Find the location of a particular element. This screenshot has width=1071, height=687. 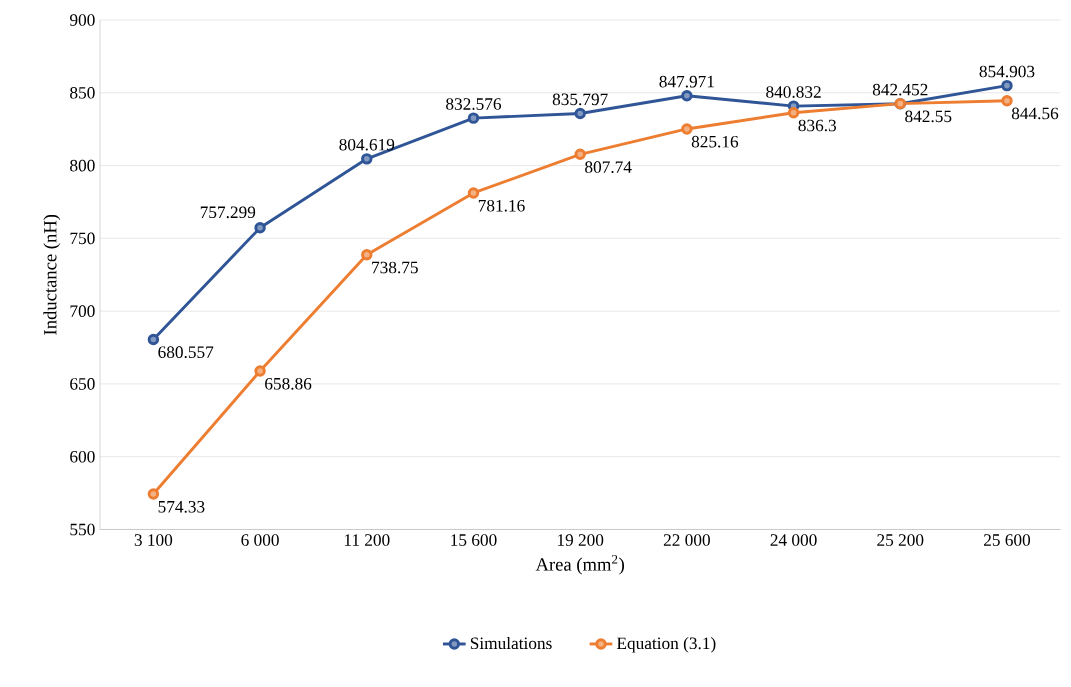

y-tick-label: 600 is located at coordinates (82, 456).